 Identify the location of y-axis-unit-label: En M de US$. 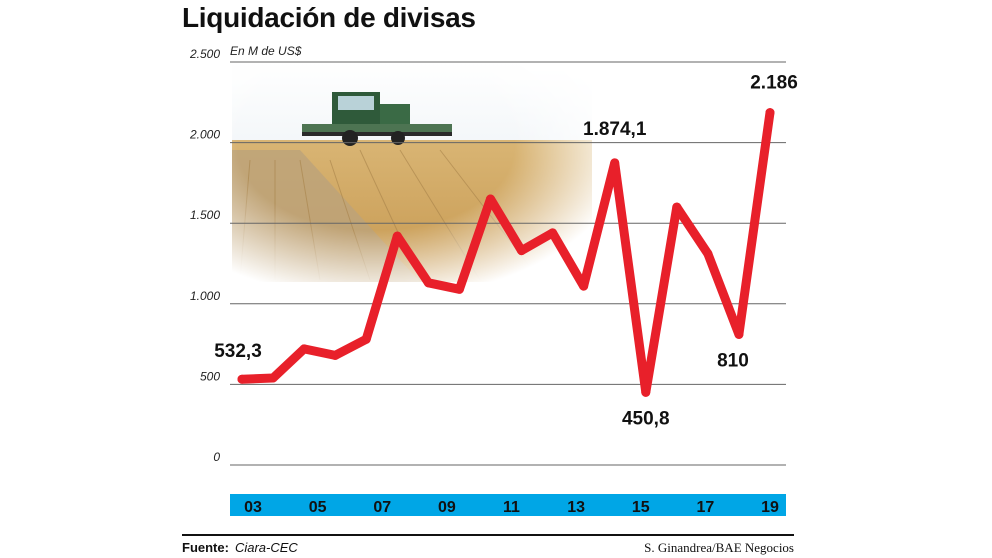
(266, 51).